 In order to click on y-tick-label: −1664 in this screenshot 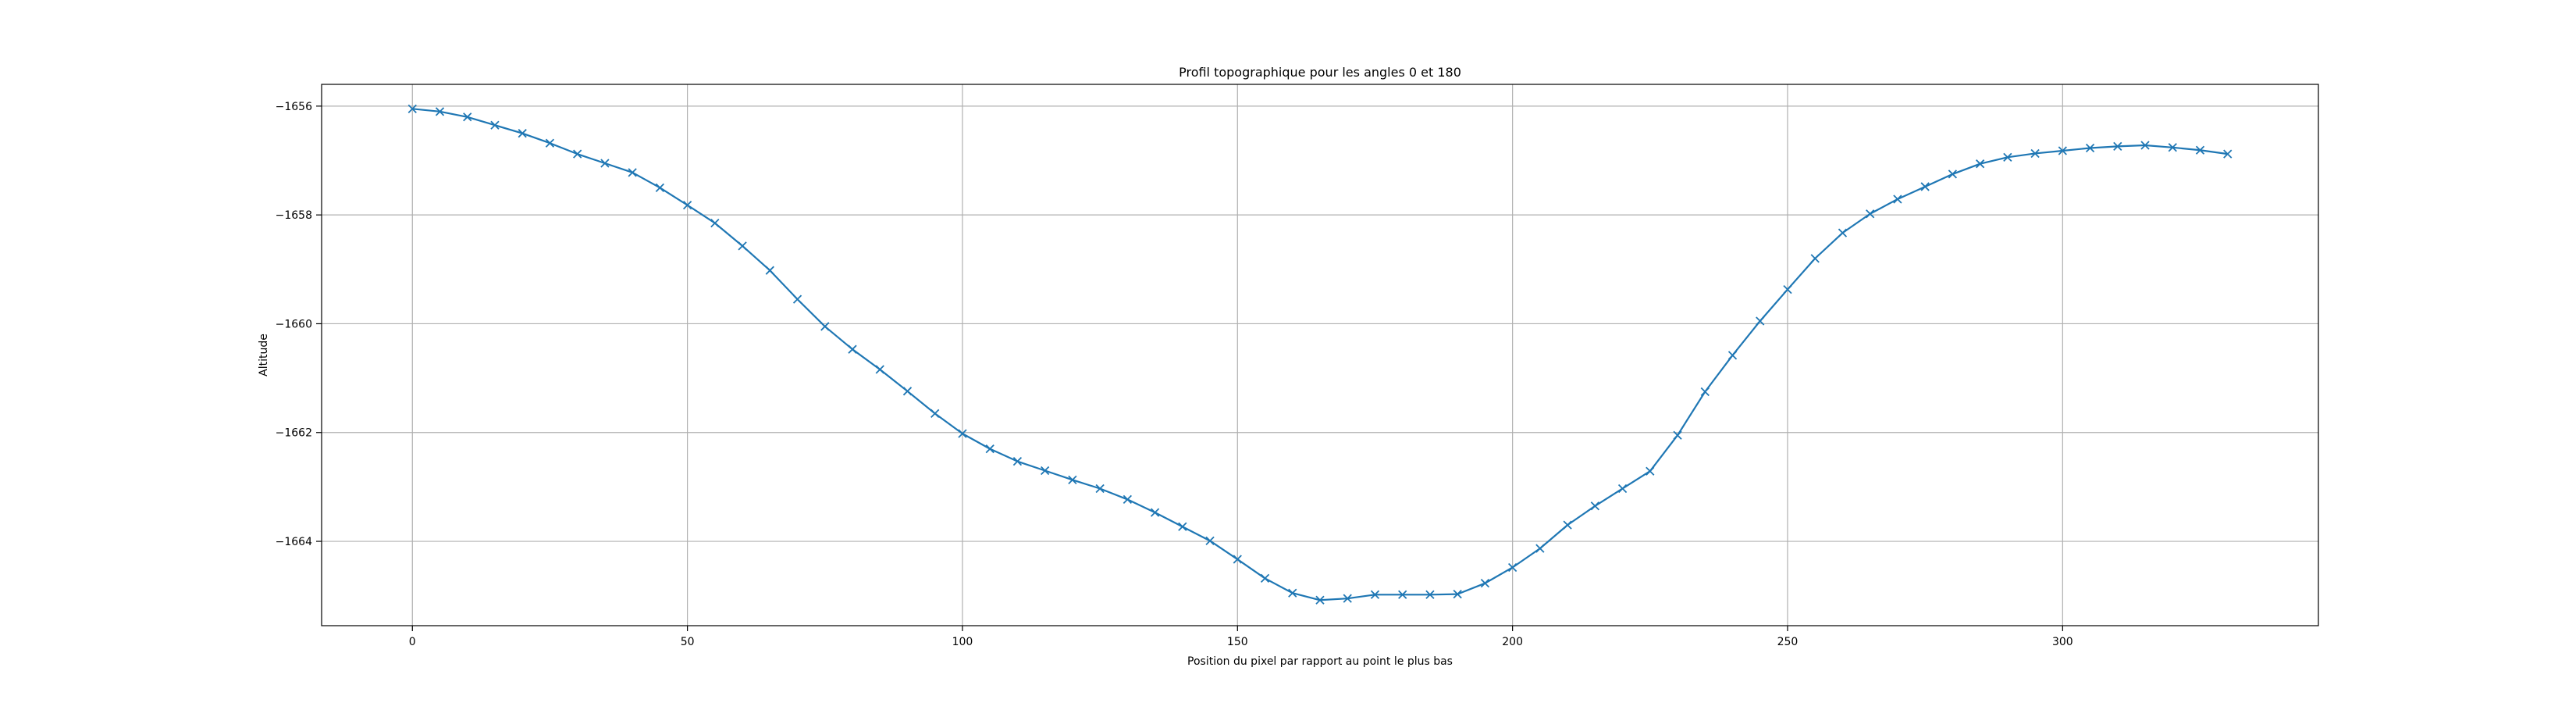, I will do `click(294, 542)`.